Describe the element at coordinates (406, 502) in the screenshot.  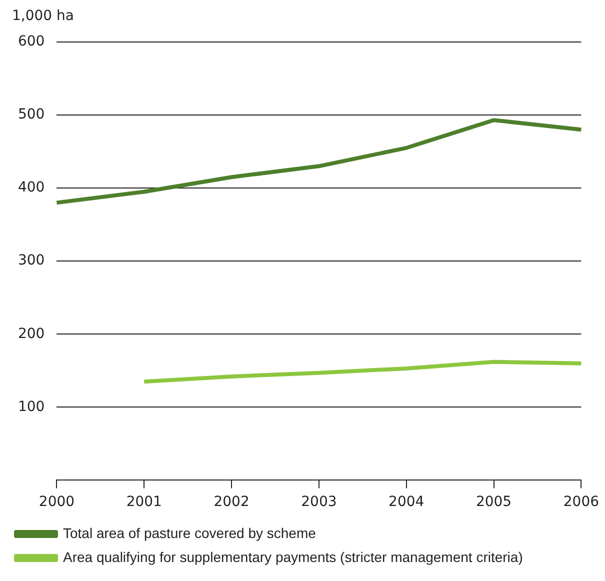
I see `x-tick-label: 2004` at that location.